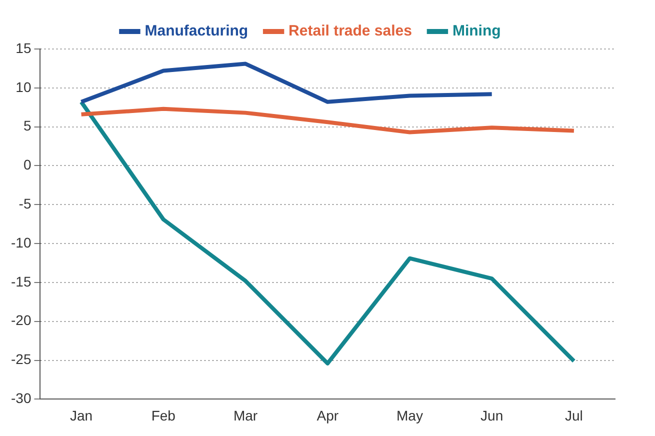 The height and width of the screenshot is (436, 655). Describe the element at coordinates (25, 204) in the screenshot. I see `y-tick-label: -5` at that location.